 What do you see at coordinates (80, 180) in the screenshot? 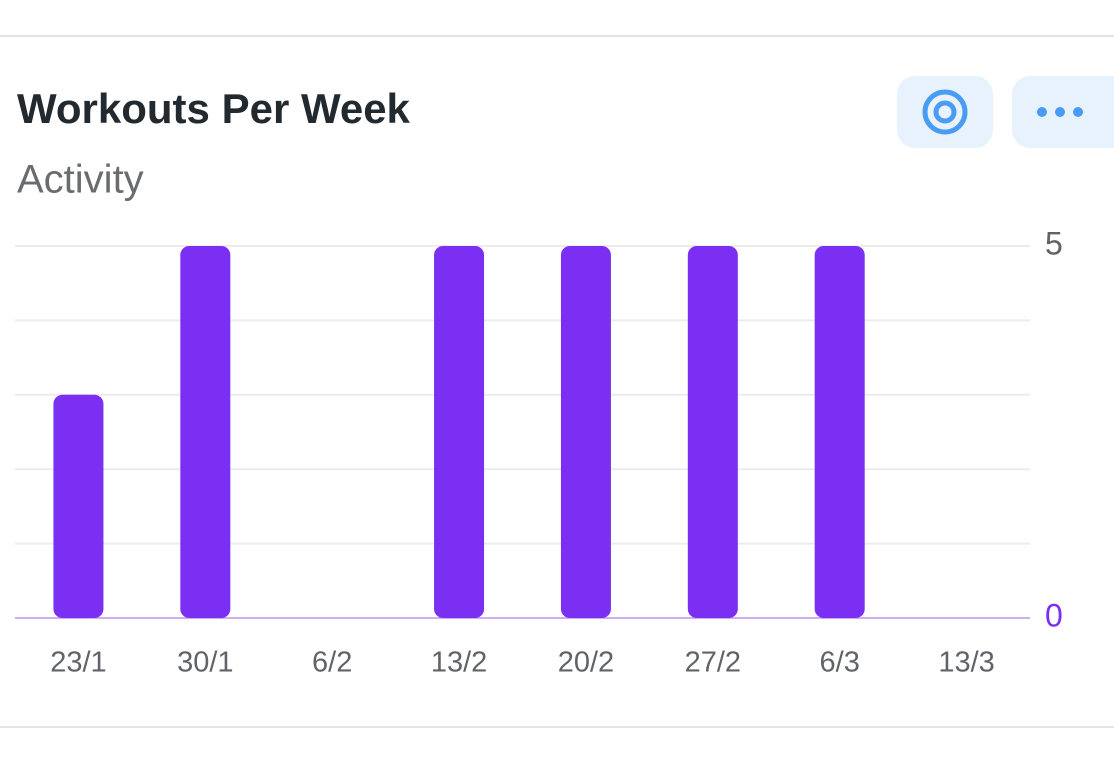
I see `chart-subtitle: Activity` at bounding box center [80, 180].